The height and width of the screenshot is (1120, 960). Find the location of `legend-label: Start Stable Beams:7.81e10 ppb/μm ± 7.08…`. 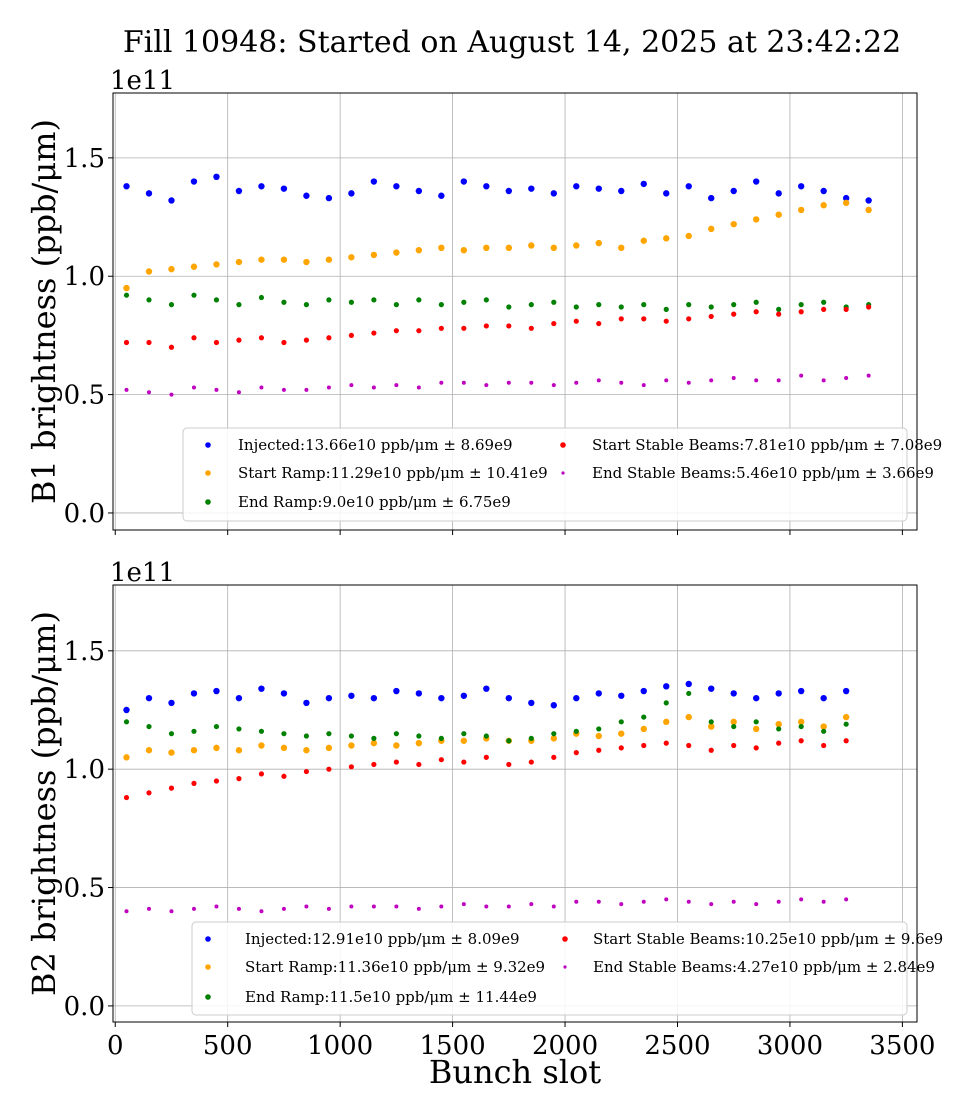

legend-label: Start Stable Beams:7.81e10 ppb/μm ± 7.08… is located at coordinates (767, 445).